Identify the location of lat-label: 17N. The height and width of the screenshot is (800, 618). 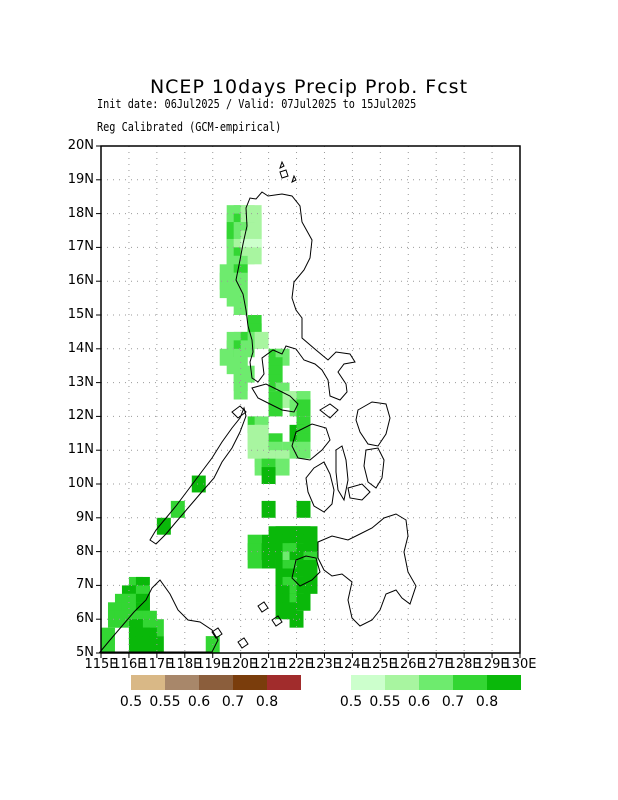
(80, 247).